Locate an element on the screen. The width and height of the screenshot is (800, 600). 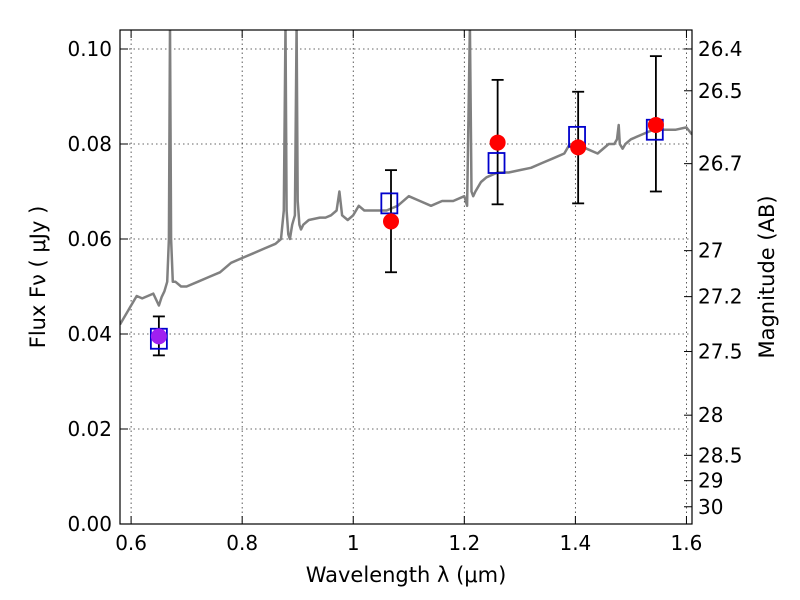
mag-tick-label: 26.7 is located at coordinates (720, 164).